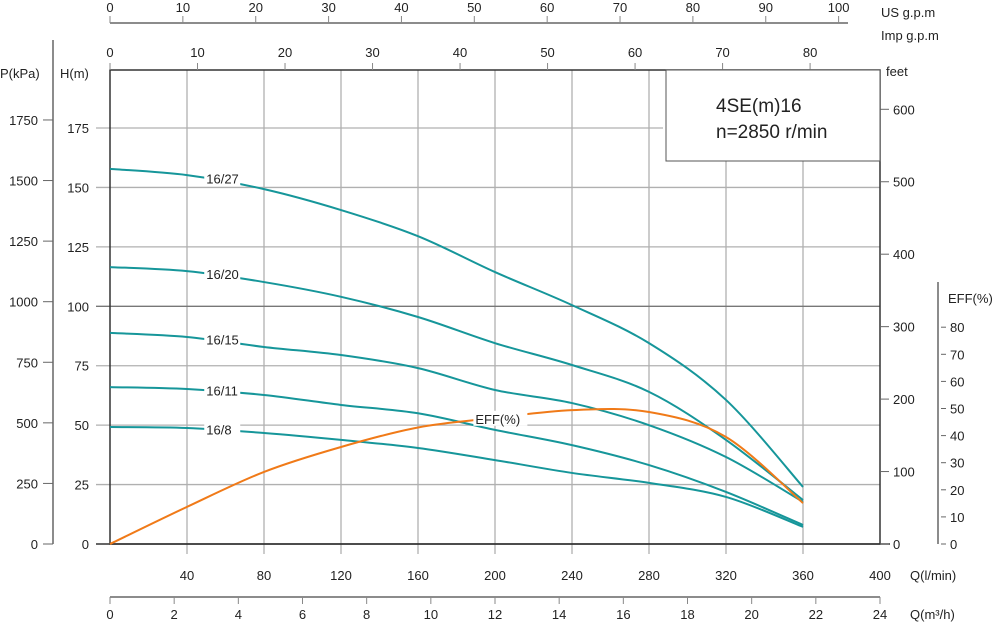 Image resolution: width=1000 pixels, height=623 pixels. Describe the element at coordinates (20, 73) in the screenshot. I see `p-kpa-axis-label: P(kPa)` at that location.